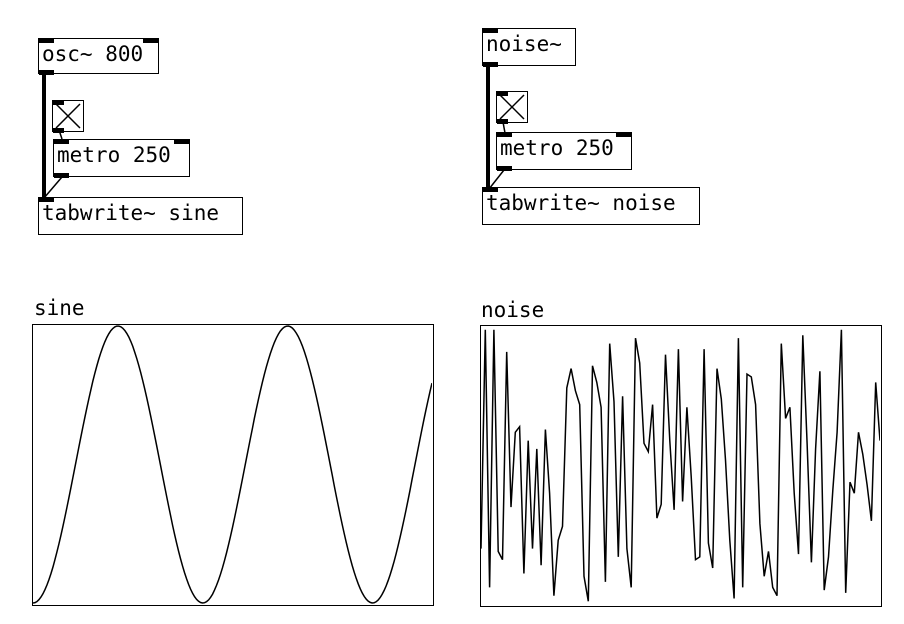 The width and height of the screenshot is (904, 624). I want to click on metro-object-right: metro 250, so click(564, 151).